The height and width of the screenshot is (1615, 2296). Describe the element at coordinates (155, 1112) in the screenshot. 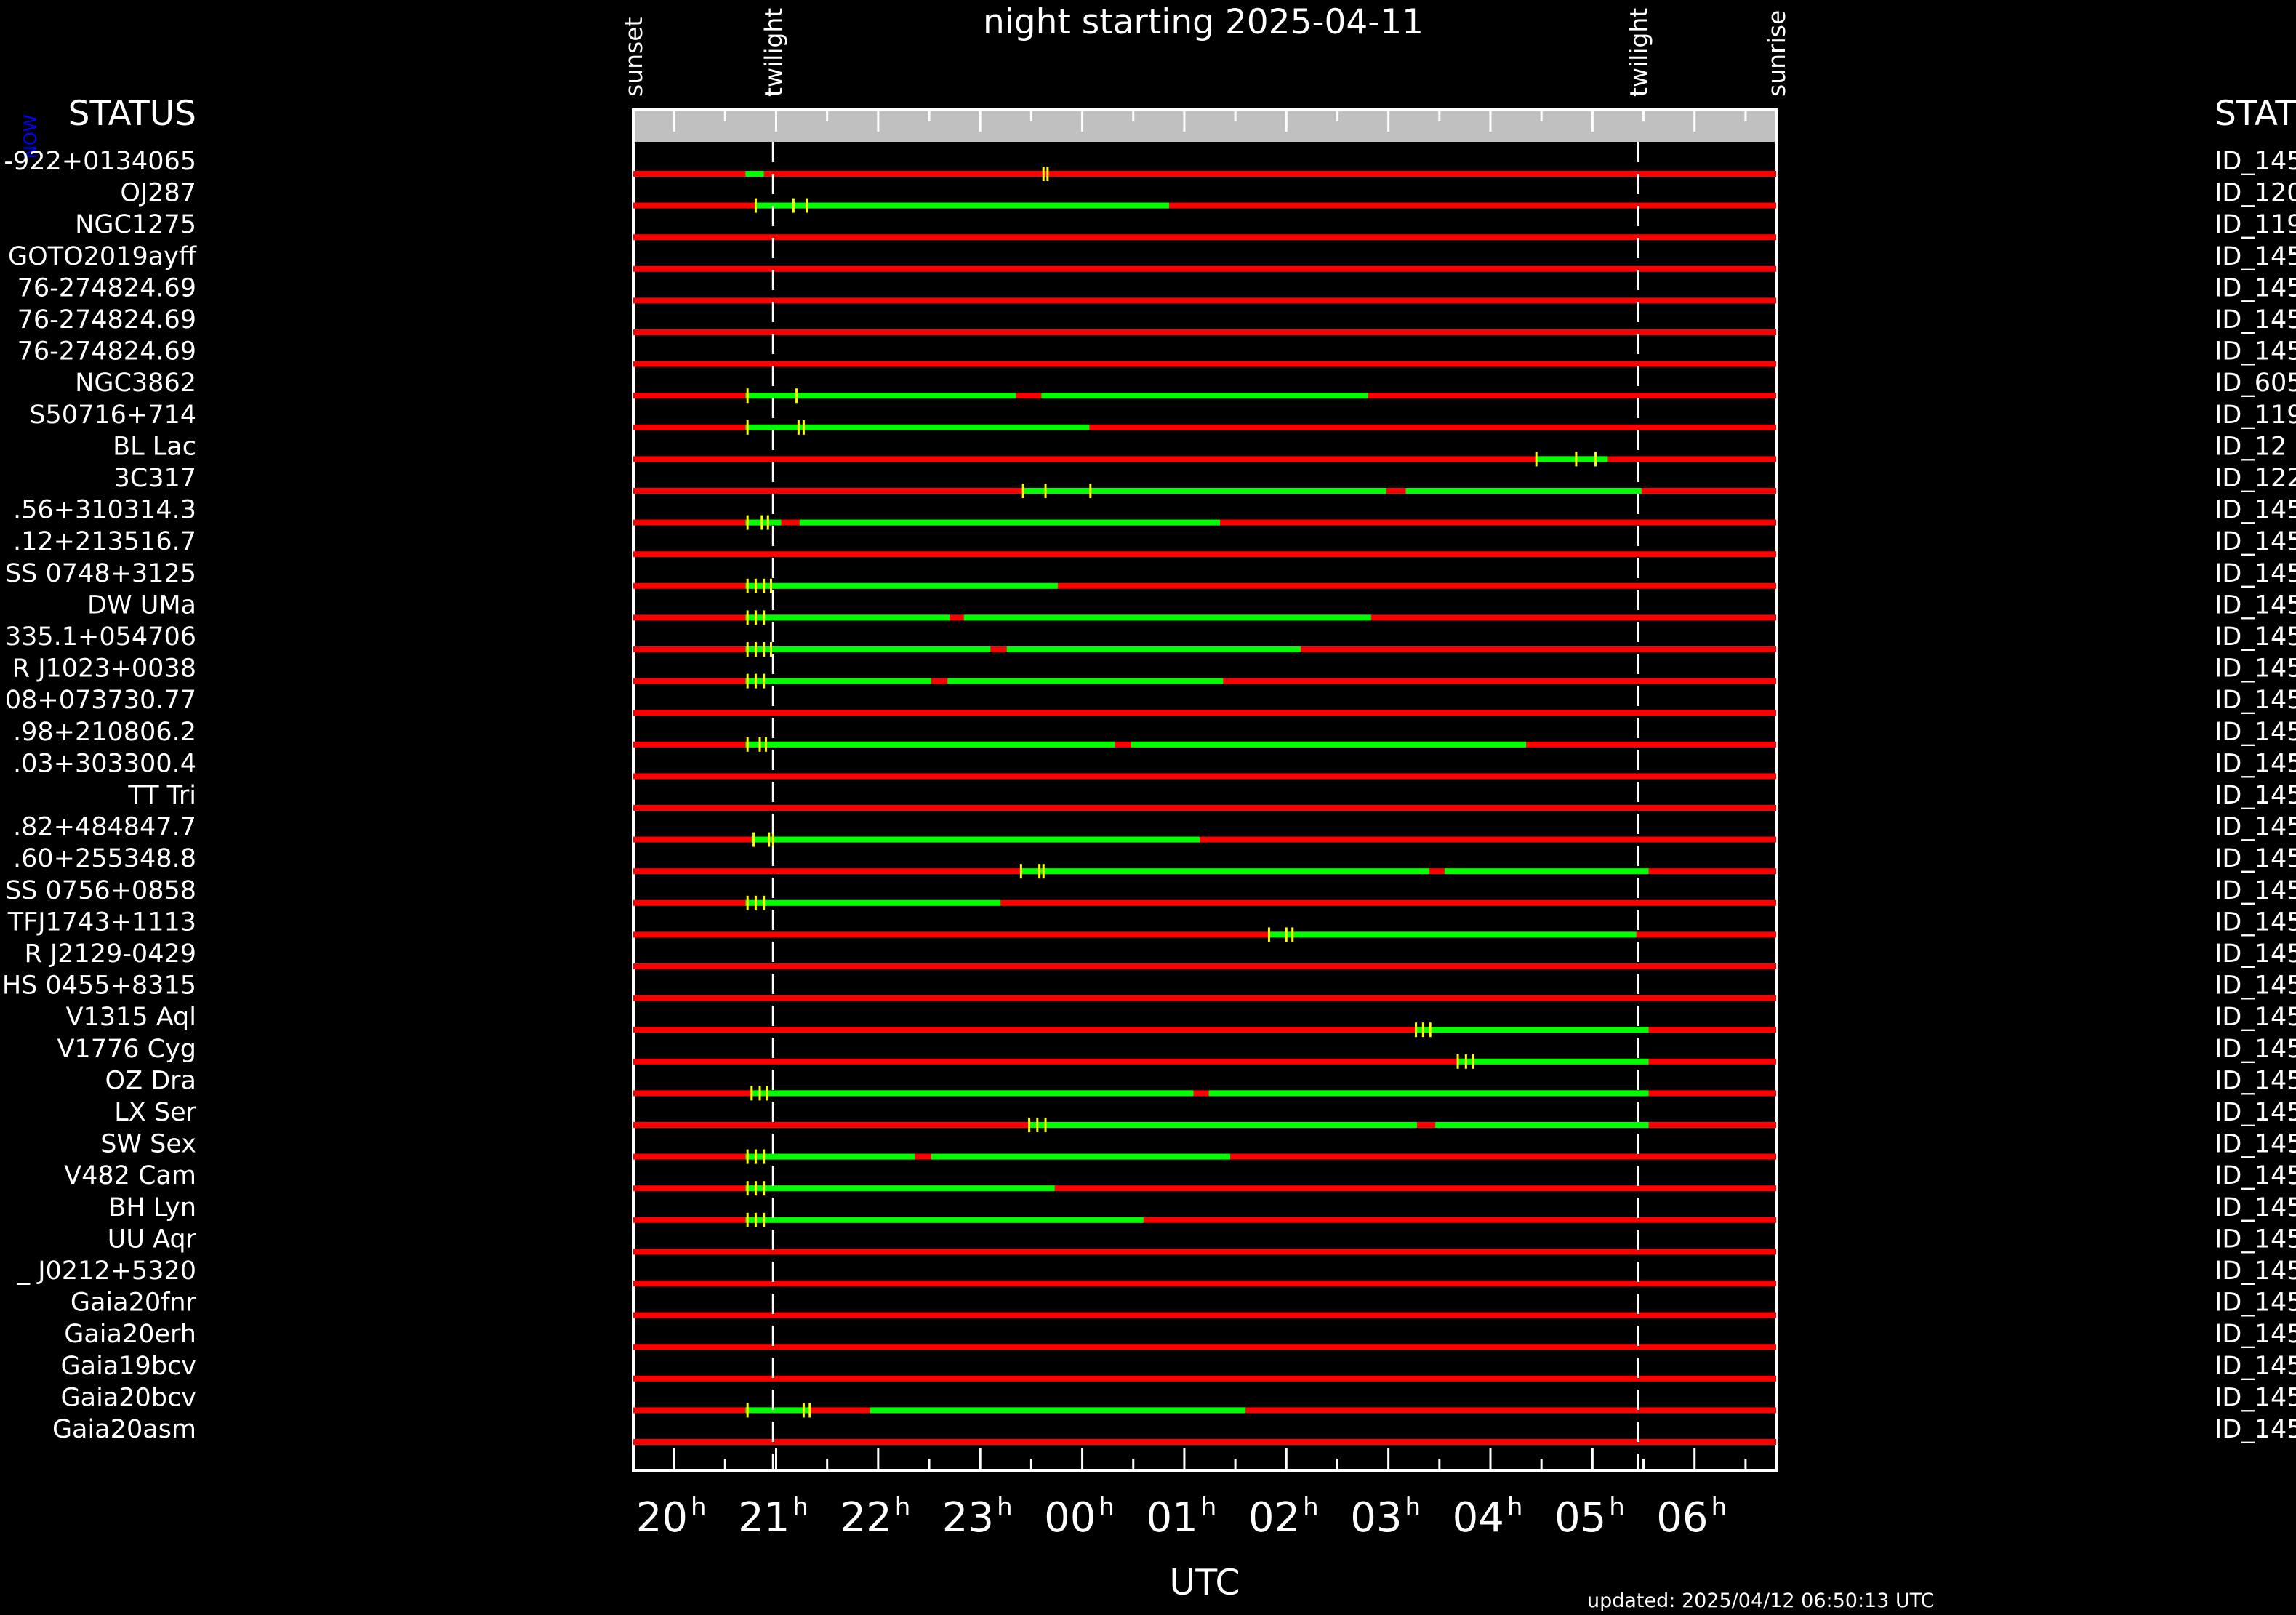

I see `target-name: LX Ser` at that location.